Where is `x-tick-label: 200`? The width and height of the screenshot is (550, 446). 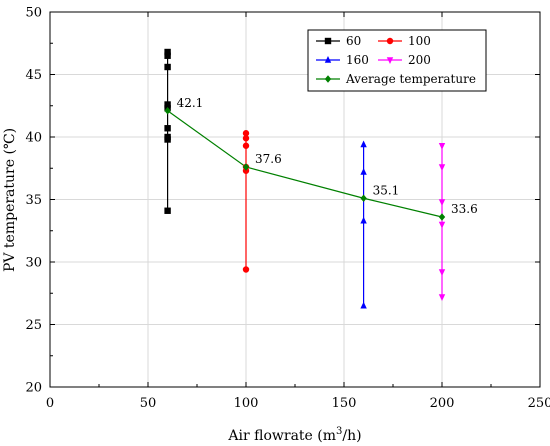
x-tick-label: 200 is located at coordinates (442, 403).